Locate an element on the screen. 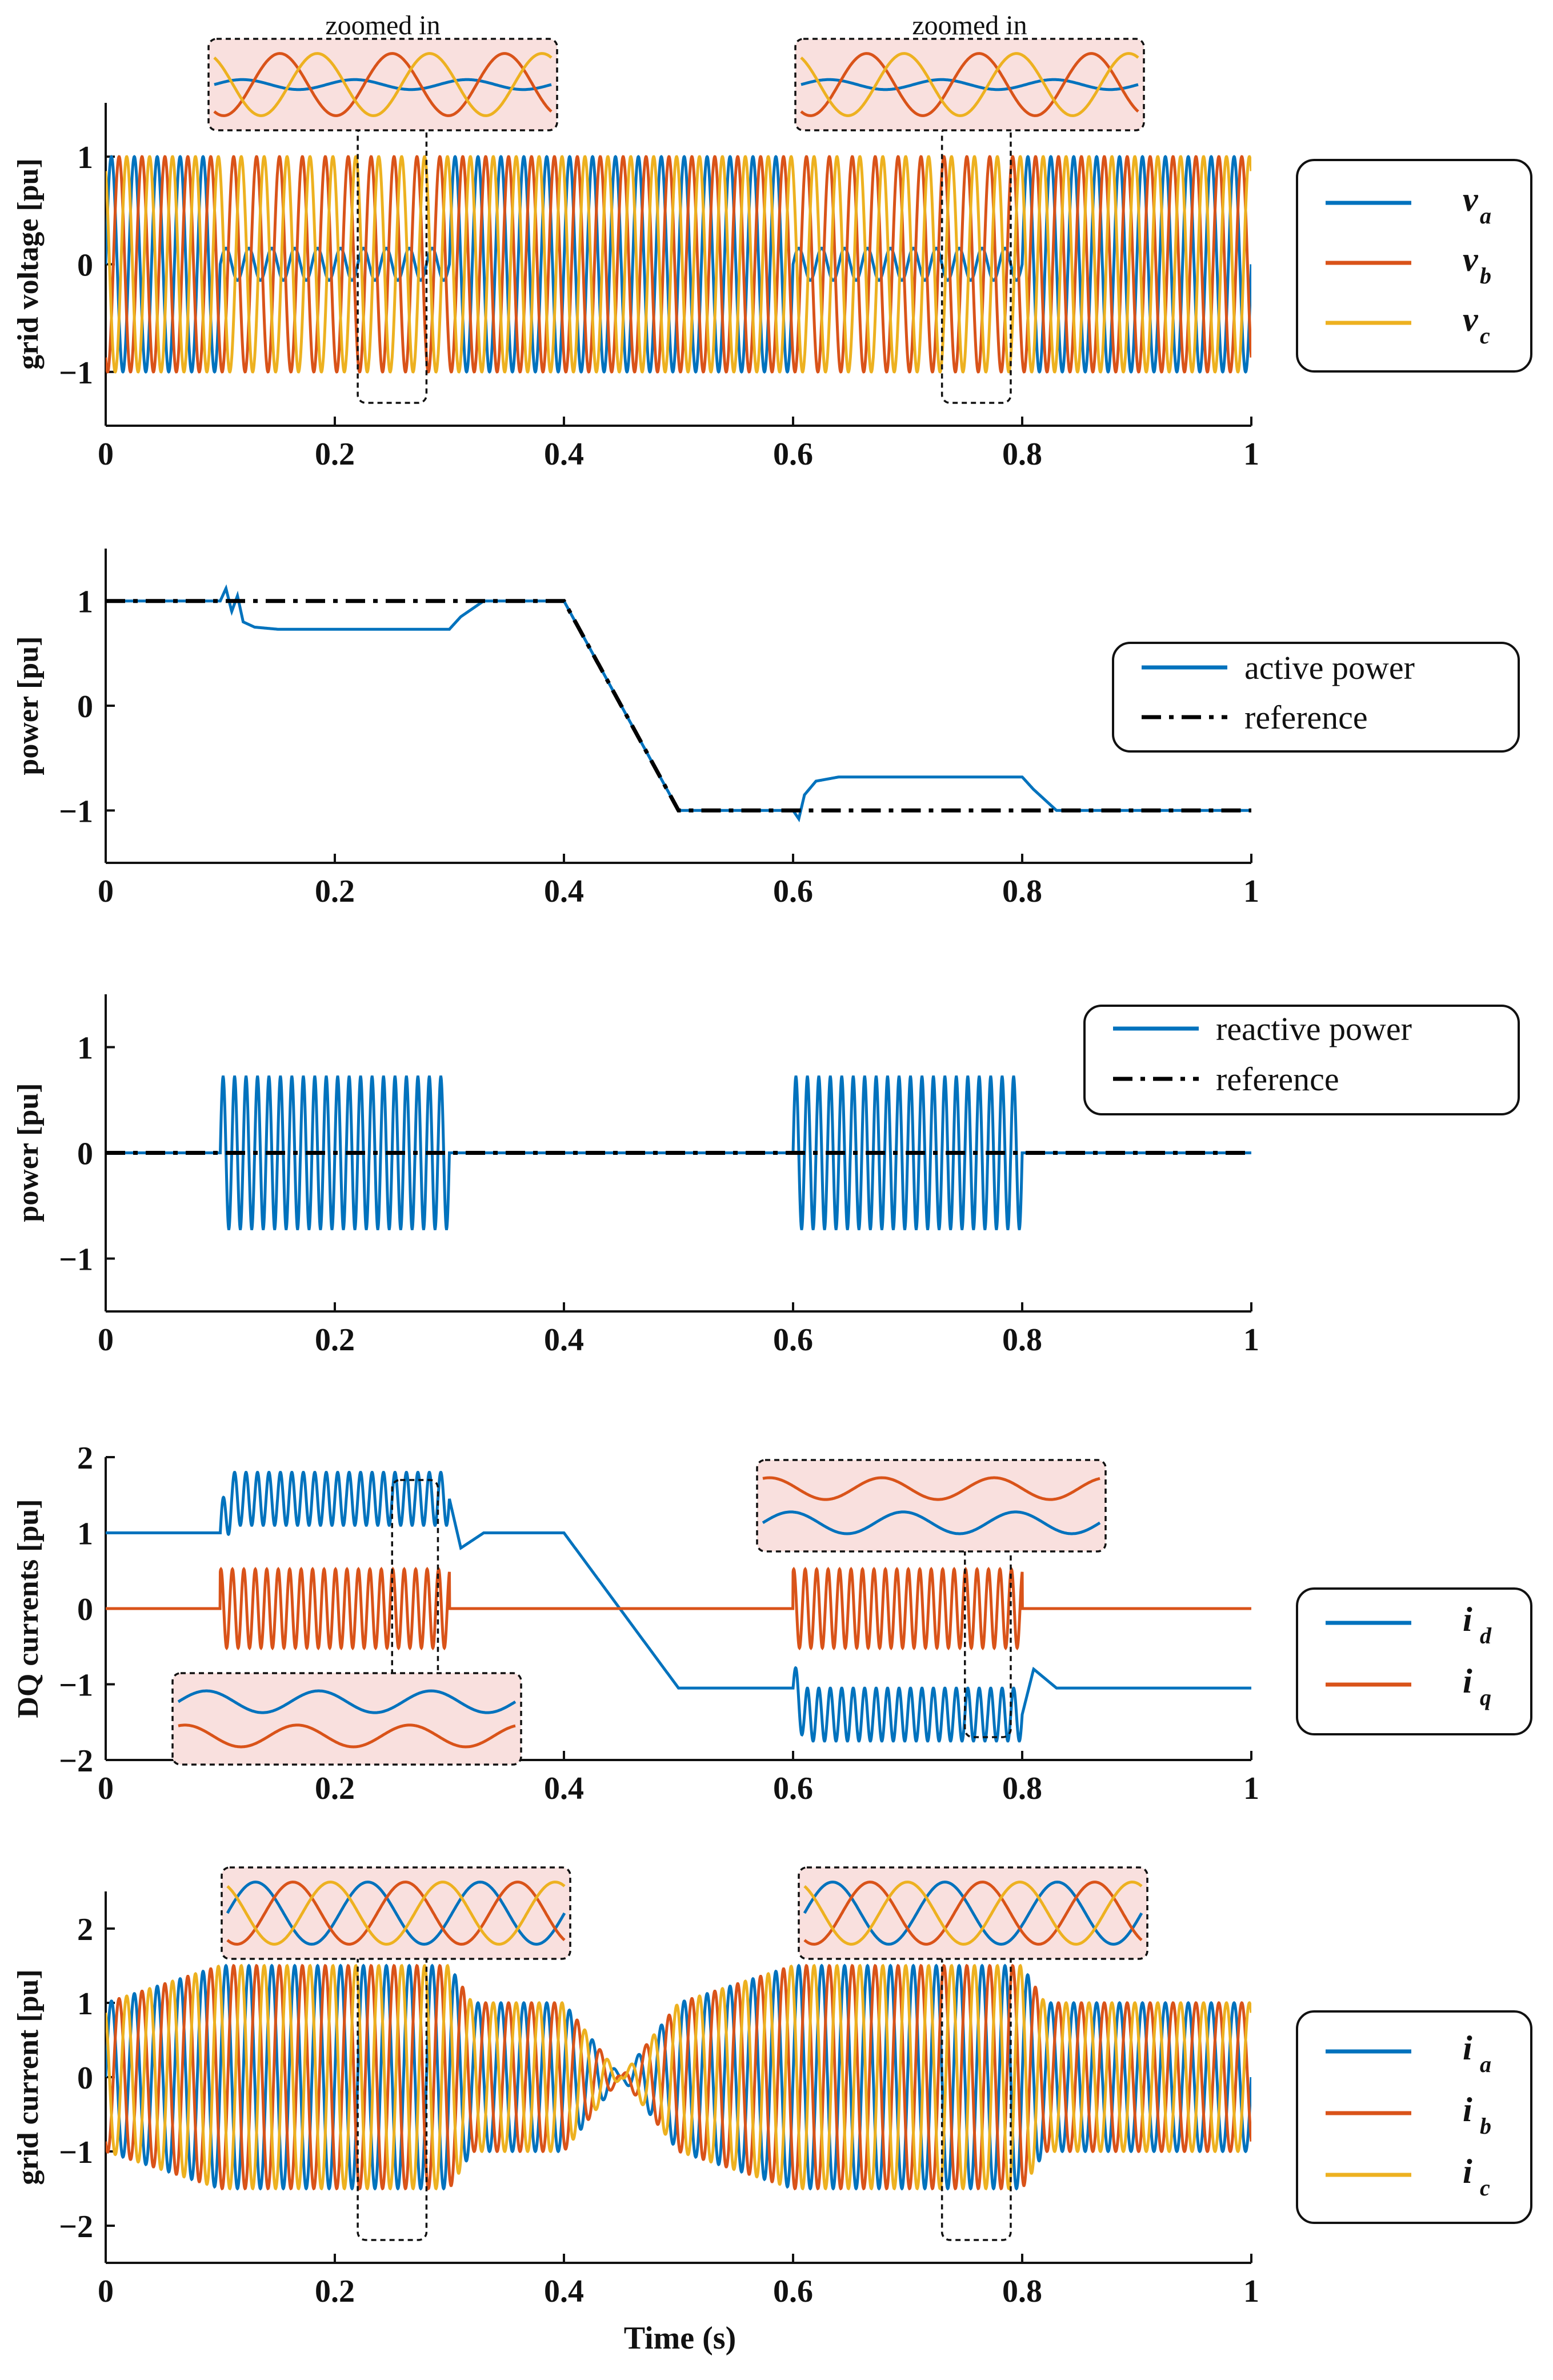  series-active-power is located at coordinates (678, 703).